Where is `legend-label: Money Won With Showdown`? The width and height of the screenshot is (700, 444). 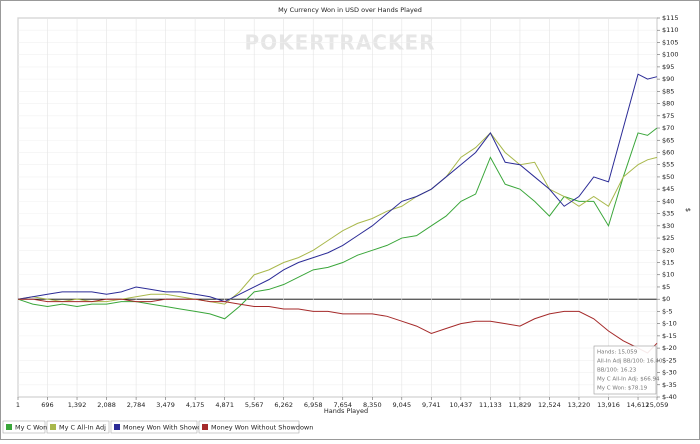 legend-label: Money Won With Showdown is located at coordinates (169, 428).